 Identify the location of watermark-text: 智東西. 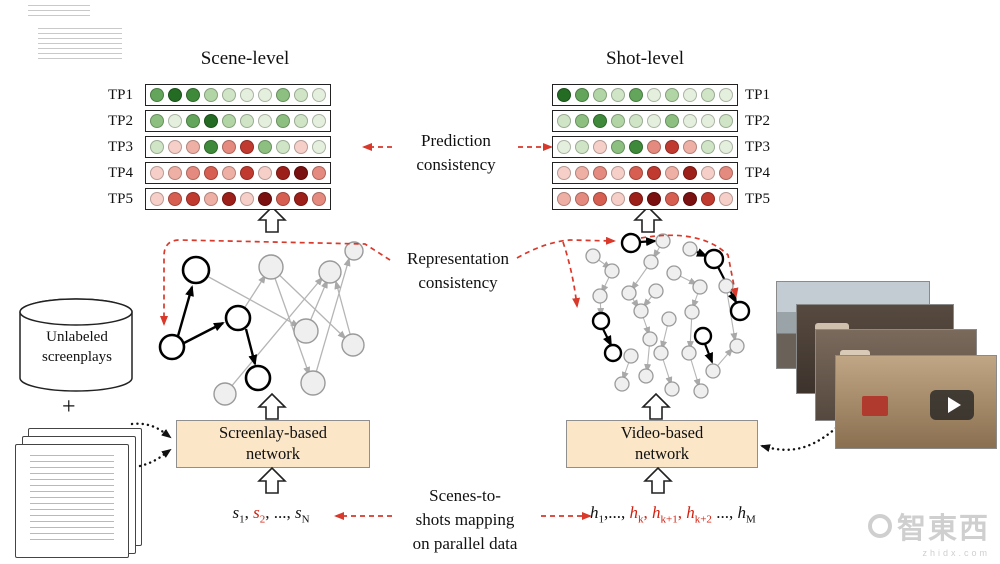
(943, 529).